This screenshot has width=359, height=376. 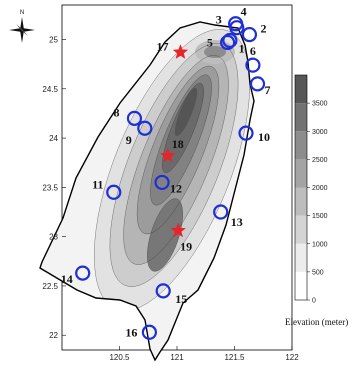 What do you see at coordinates (318, 272) in the screenshot?
I see `colorbar-tick-label: 500` at bounding box center [318, 272].